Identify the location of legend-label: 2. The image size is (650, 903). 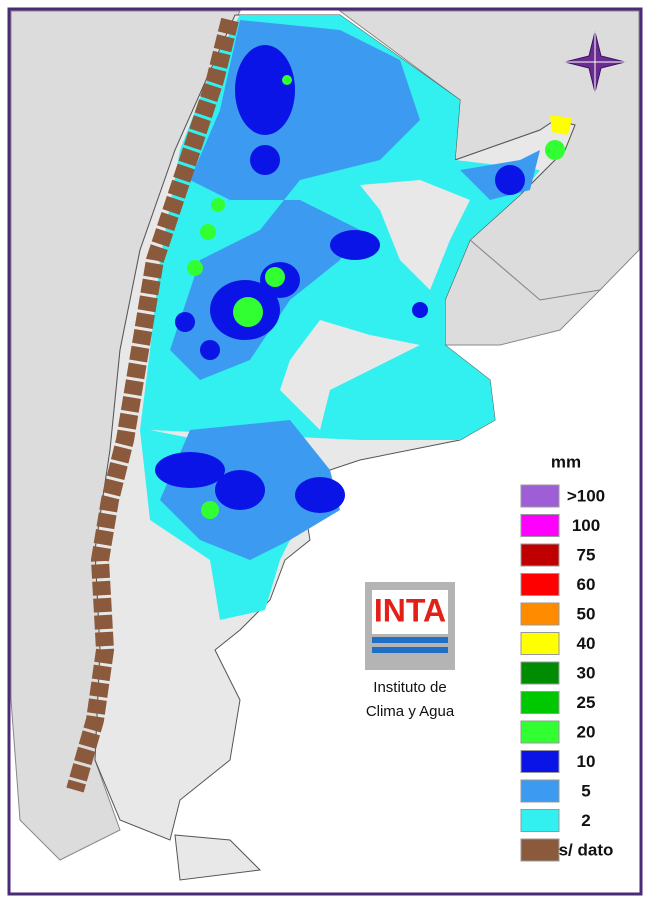
(585, 820).